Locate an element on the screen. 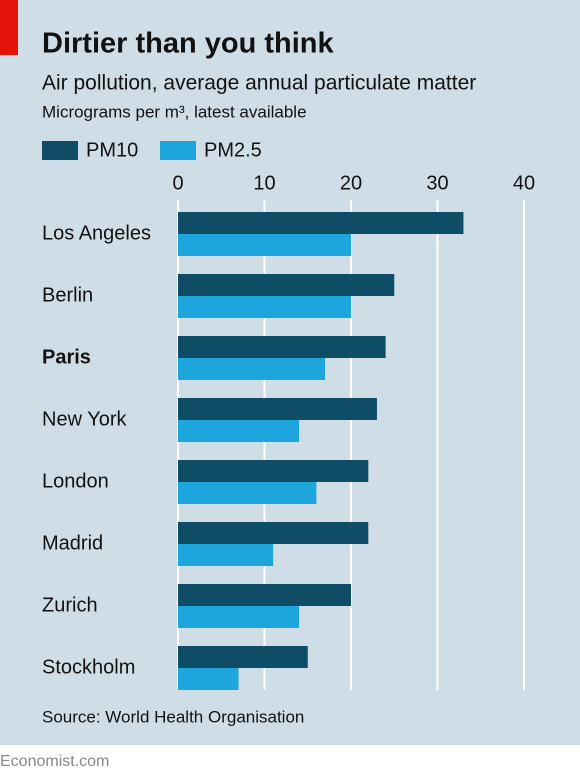 The height and width of the screenshot is (780, 580). category-label: Berlin is located at coordinates (67, 295).